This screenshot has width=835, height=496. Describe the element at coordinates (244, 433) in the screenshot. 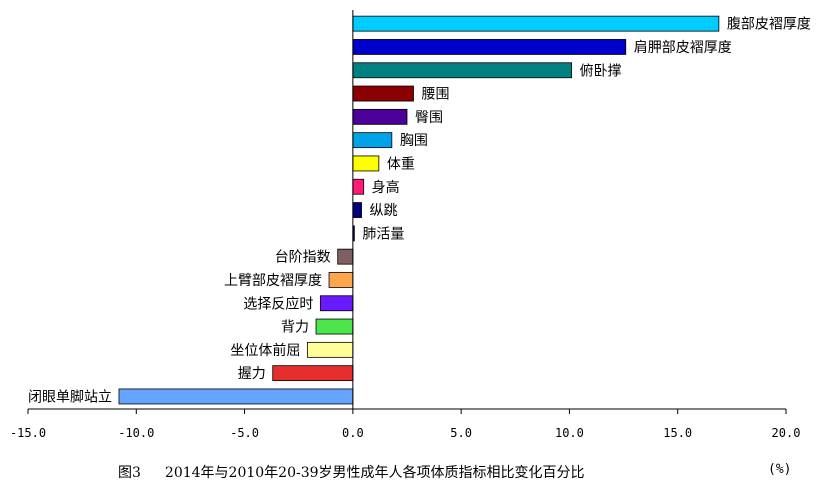

I see `x-tick-label-3: -5.0` at that location.